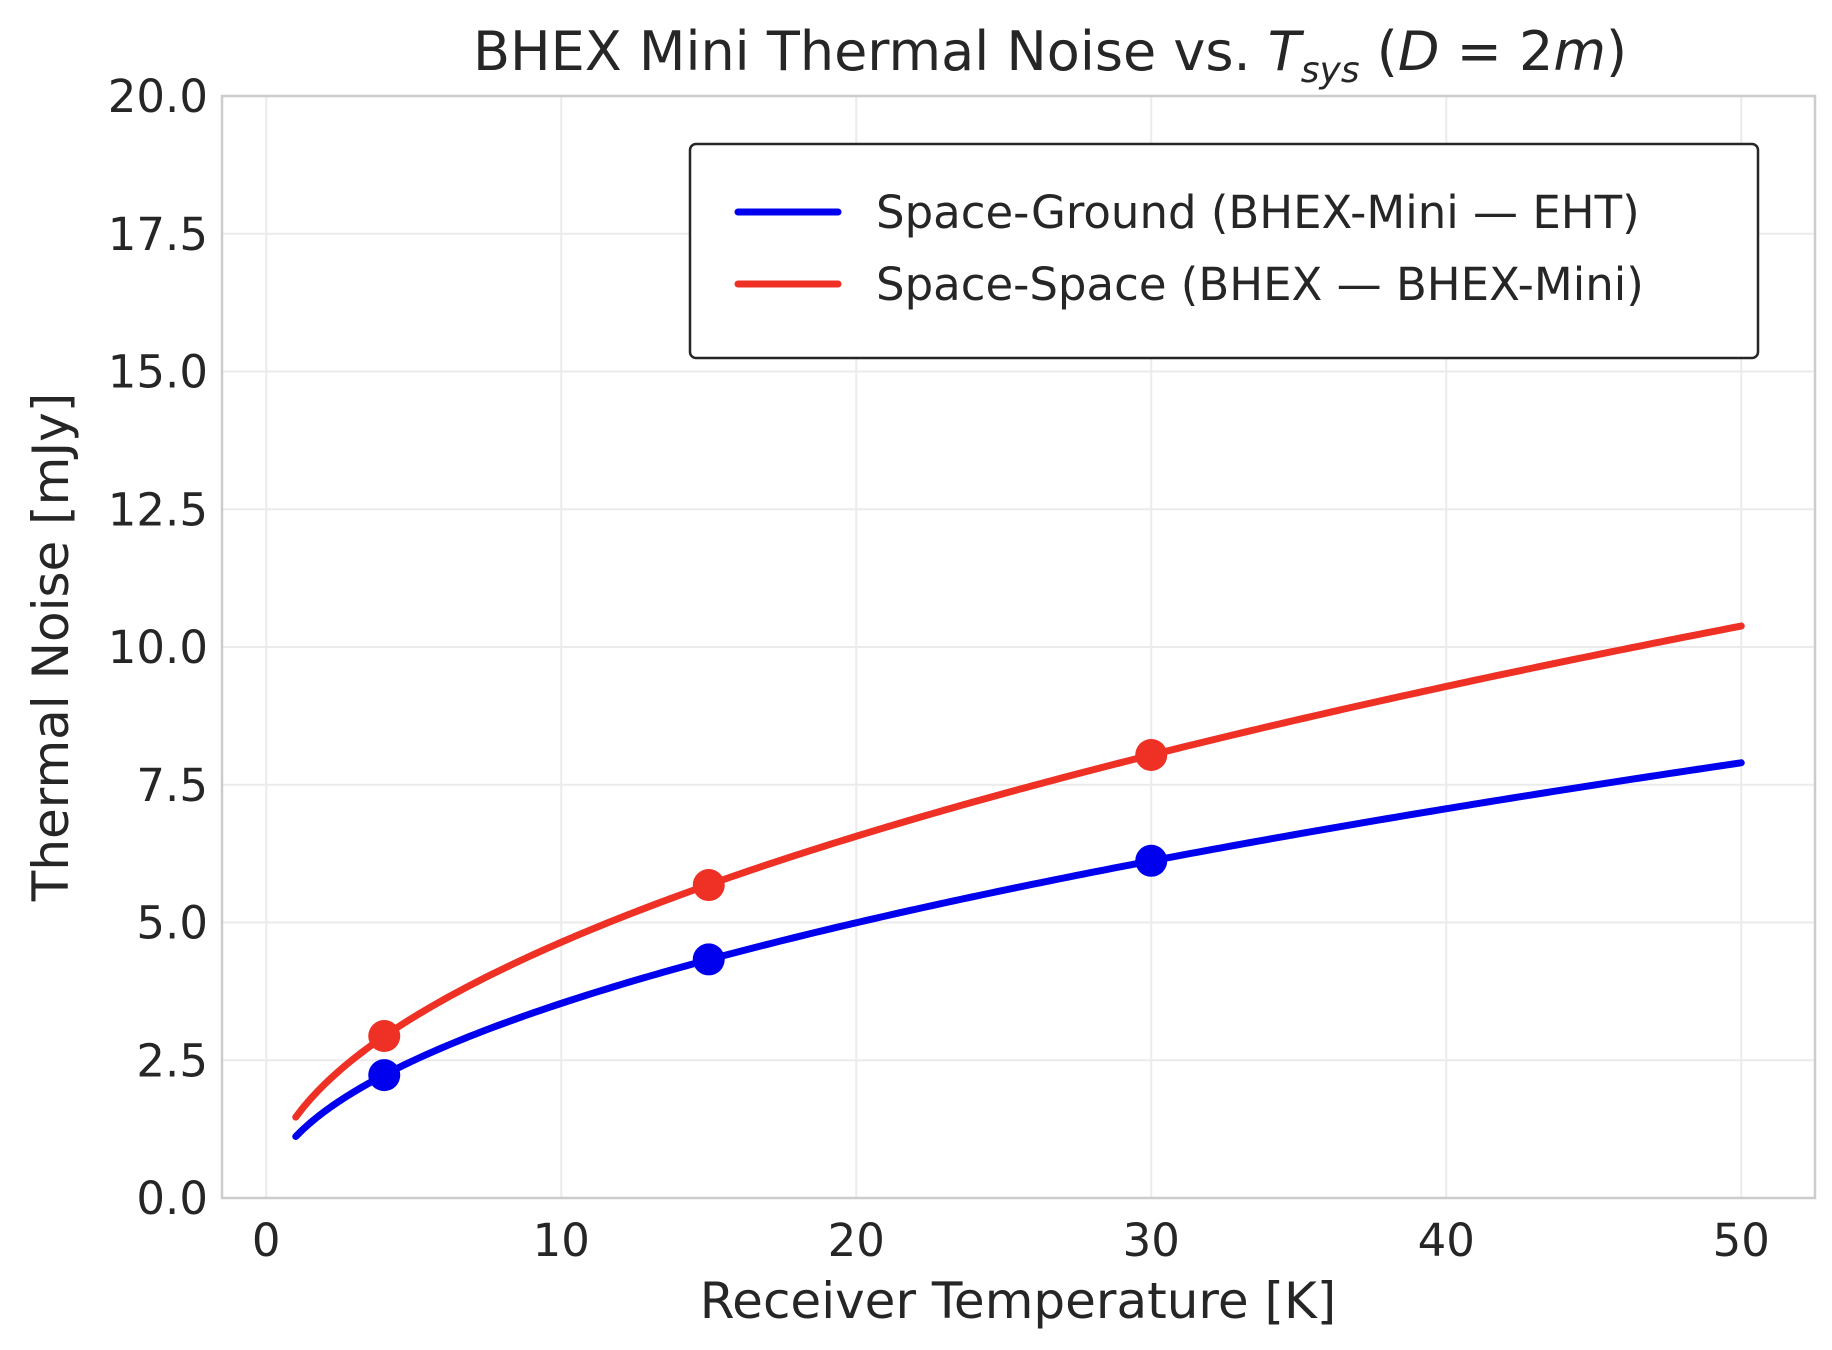 The width and height of the screenshot is (1832, 1350). I want to click on series-markers, so click(768, 915).